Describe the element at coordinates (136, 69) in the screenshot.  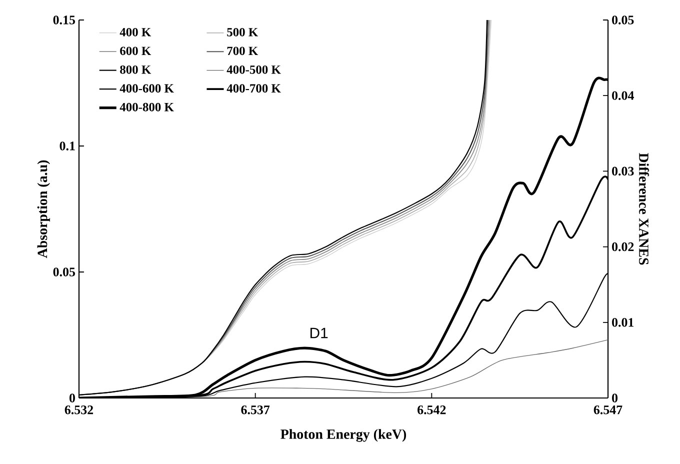
I see `legend-label: 800 K` at that location.